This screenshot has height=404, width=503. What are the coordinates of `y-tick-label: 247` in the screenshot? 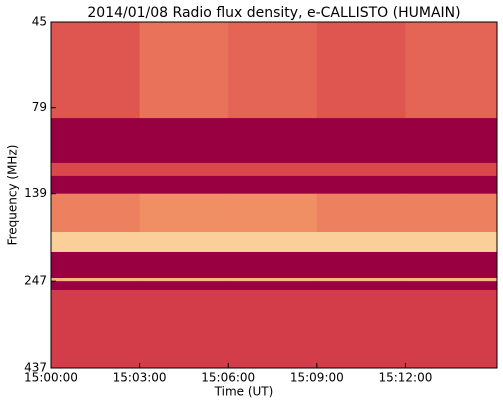 It's located at (35, 281).